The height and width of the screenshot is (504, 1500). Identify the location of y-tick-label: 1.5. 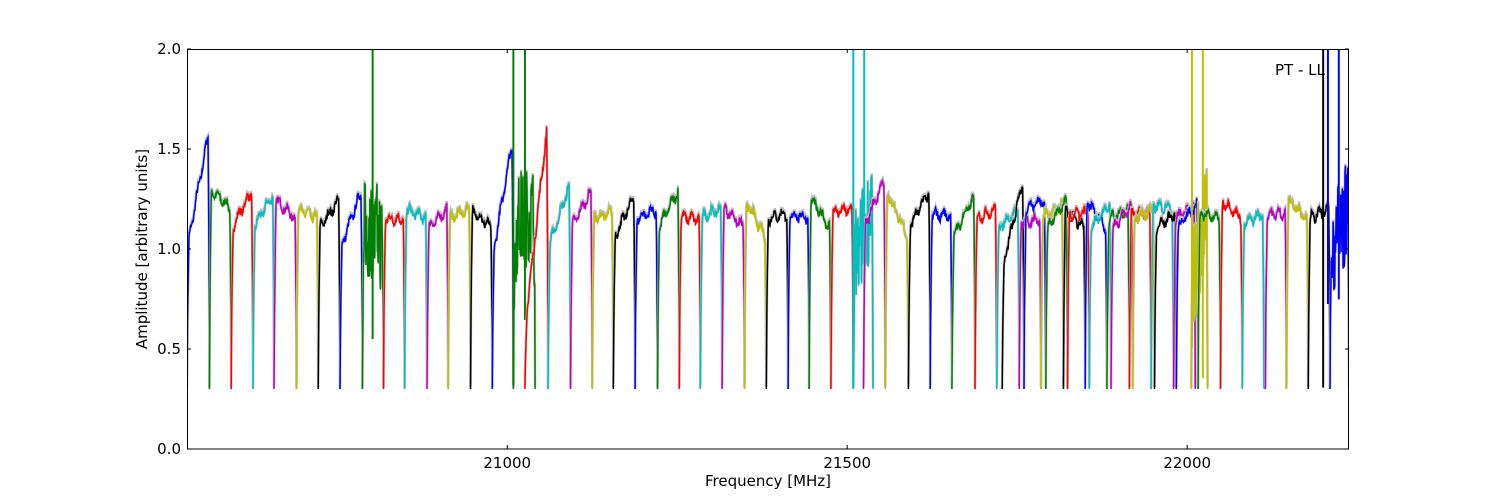
(169, 149).